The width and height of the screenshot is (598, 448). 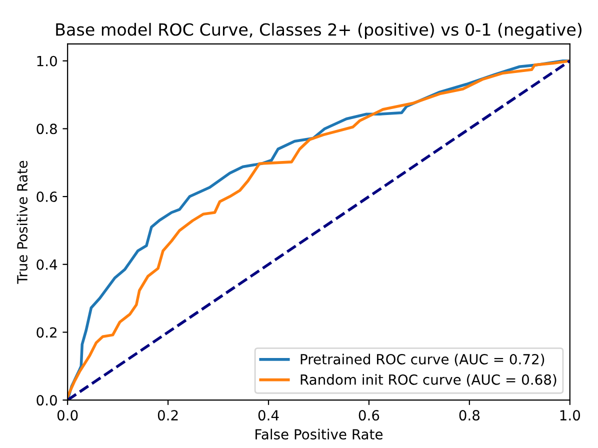 What do you see at coordinates (47, 61) in the screenshot?
I see `y-tick-label: 1.0` at bounding box center [47, 61].